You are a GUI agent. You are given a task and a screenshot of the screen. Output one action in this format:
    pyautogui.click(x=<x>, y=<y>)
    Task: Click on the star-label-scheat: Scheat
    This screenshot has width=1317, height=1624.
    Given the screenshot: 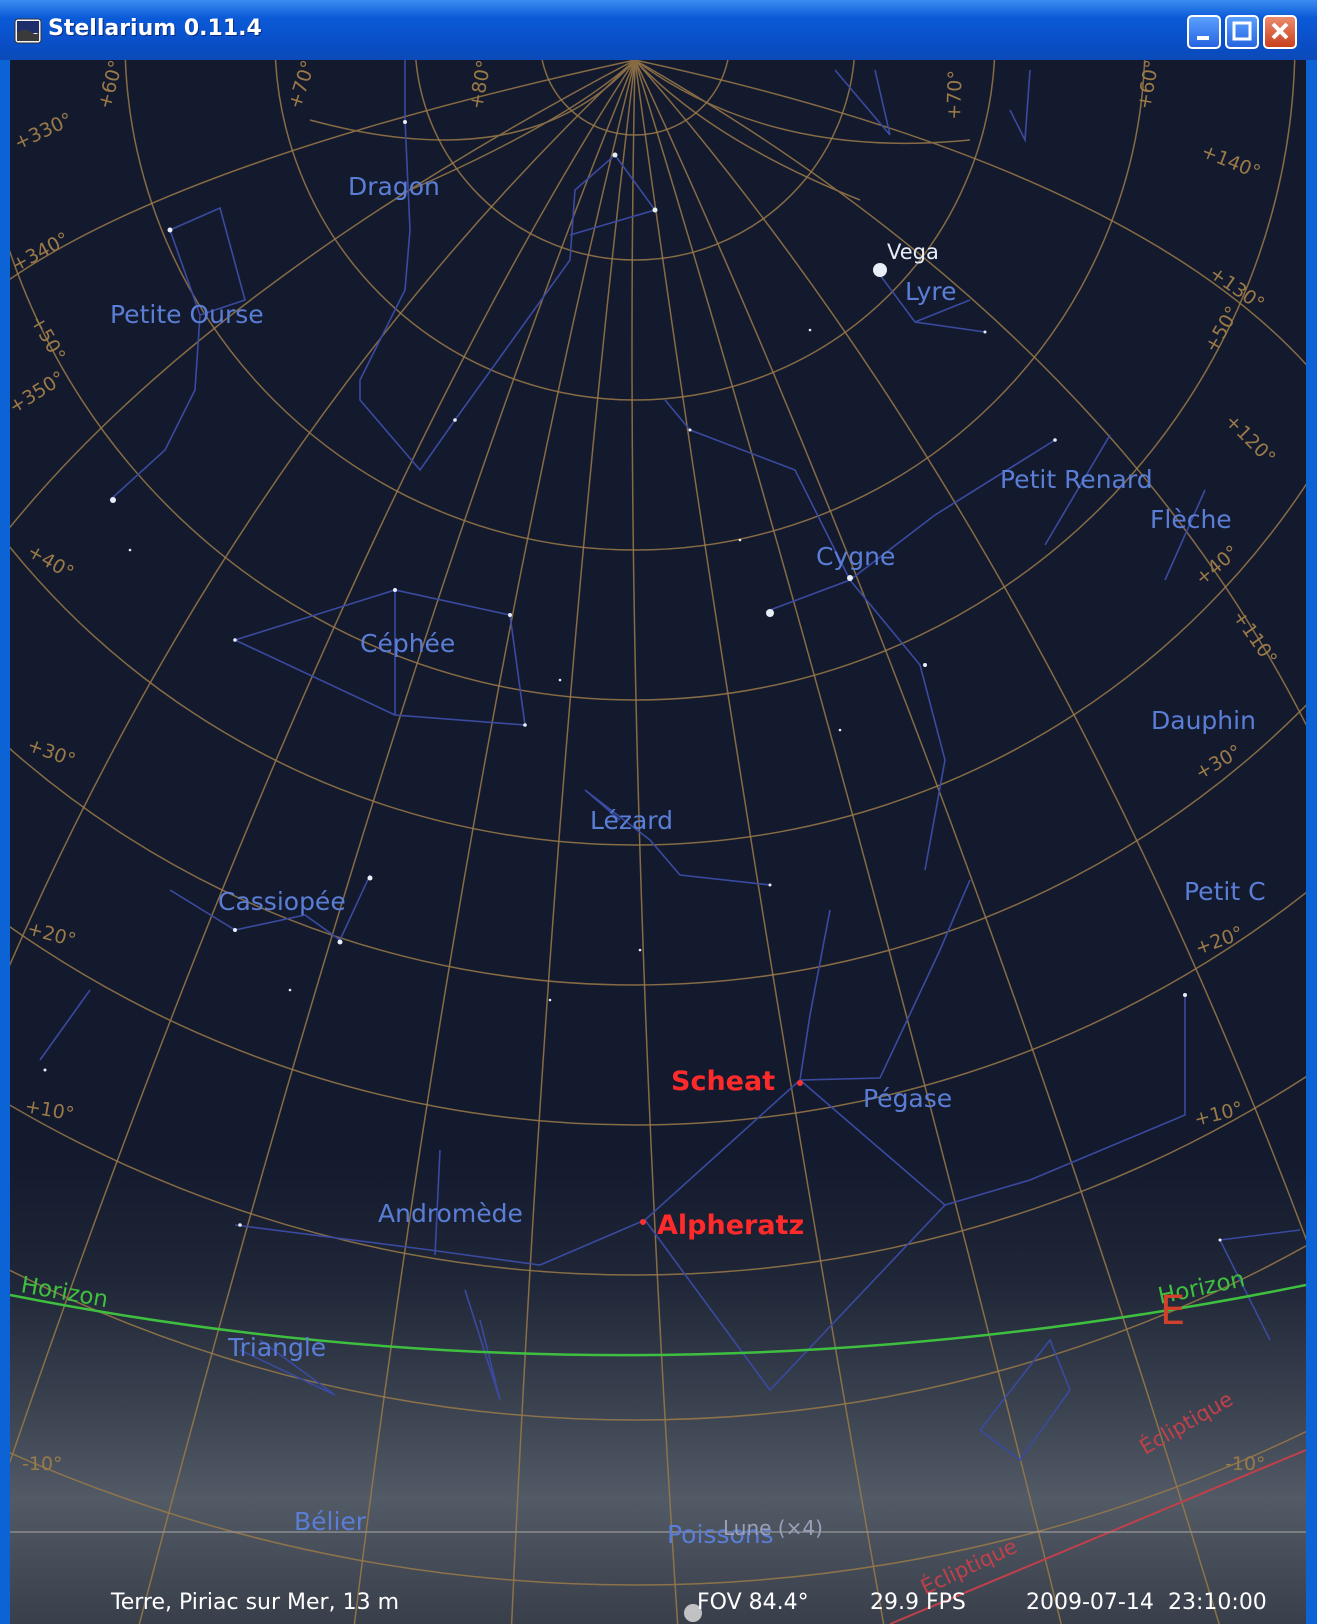 What is the action you would take?
    pyautogui.click(x=723, y=1081)
    